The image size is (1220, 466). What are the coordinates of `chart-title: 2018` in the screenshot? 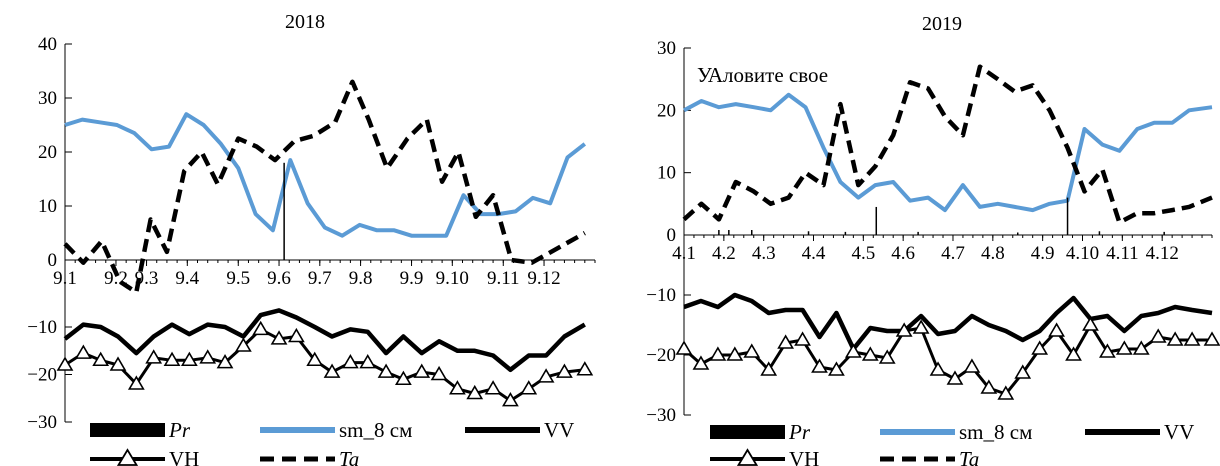 It's located at (305, 22).